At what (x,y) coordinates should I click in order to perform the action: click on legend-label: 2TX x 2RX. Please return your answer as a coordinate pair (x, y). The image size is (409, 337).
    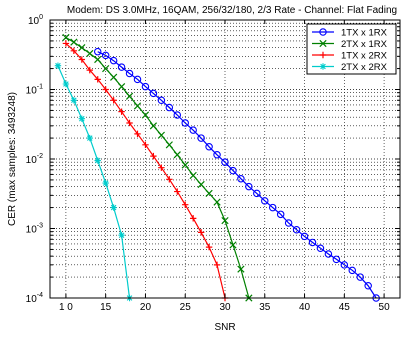
    Looking at the image, I should click on (364, 67).